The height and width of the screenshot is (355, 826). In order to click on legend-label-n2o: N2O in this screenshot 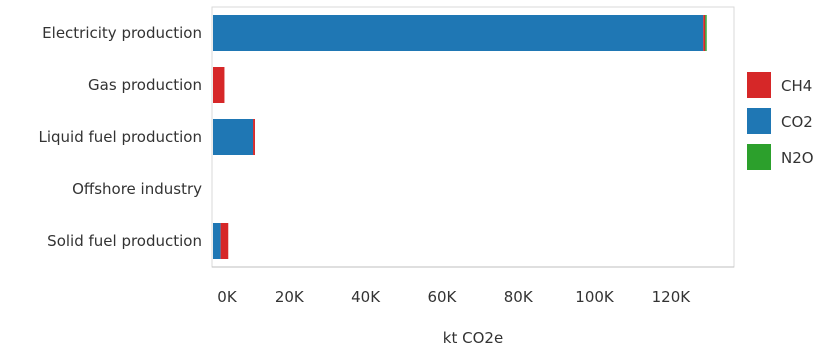, I will do `click(797, 158)`.